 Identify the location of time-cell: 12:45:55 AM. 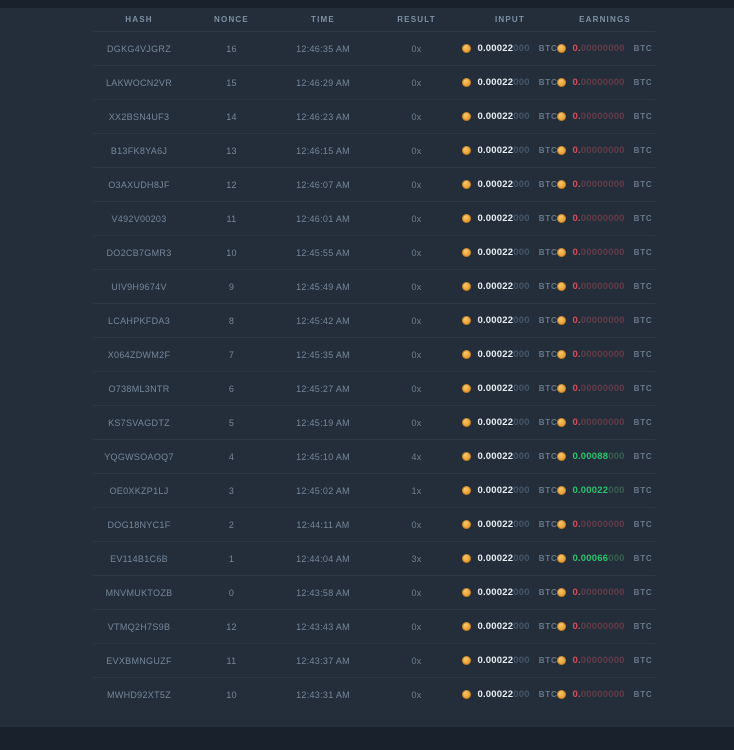
(323, 252).